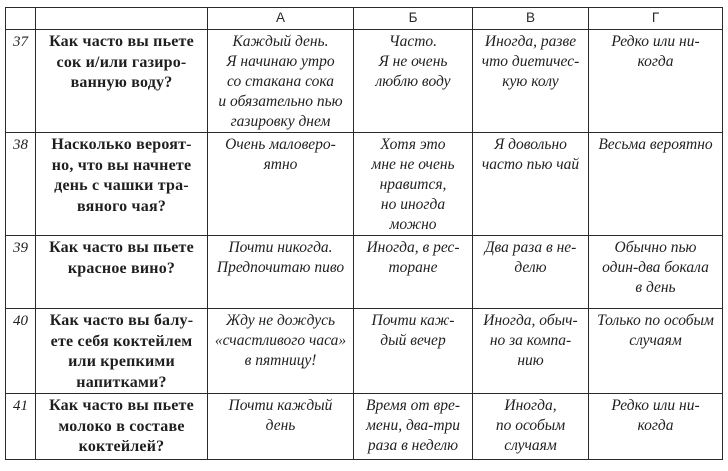 The height and width of the screenshot is (471, 728). I want to click on header-row: А Б В Г, so click(364, 18).